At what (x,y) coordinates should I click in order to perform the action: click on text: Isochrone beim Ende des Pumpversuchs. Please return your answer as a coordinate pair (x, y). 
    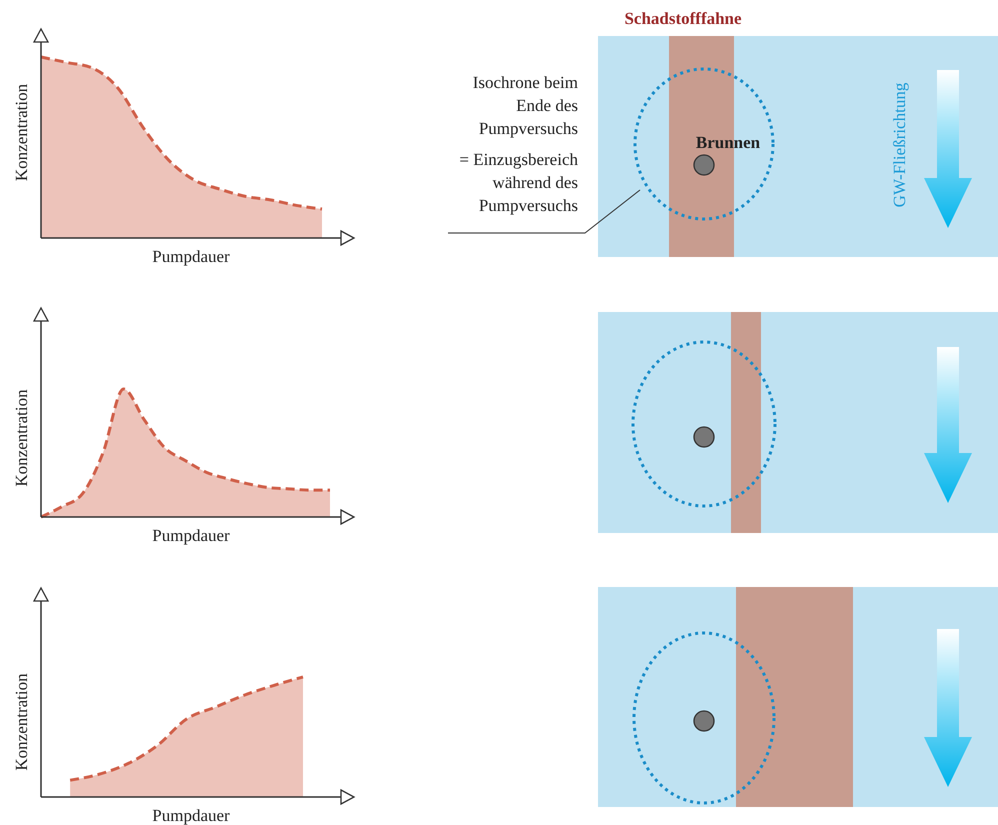
    Looking at the image, I should click on (525, 105).